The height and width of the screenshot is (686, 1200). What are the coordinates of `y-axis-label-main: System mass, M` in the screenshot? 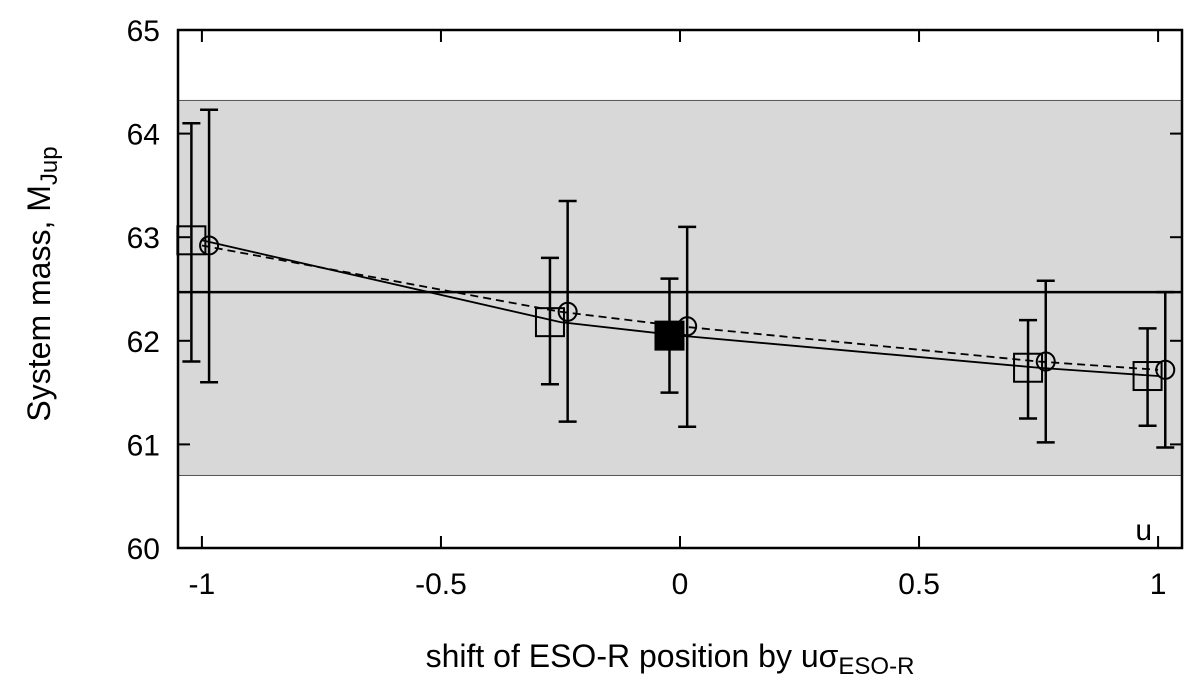 It's located at (39, 303).